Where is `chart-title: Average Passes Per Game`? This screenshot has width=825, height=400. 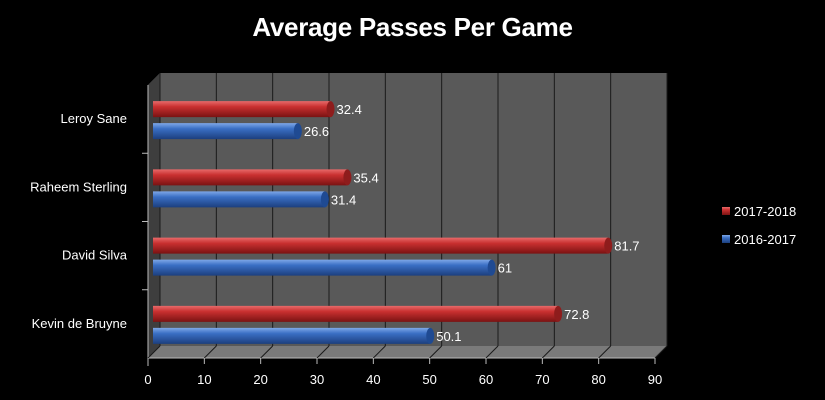 chart-title: Average Passes Per Game is located at coordinates (412, 27).